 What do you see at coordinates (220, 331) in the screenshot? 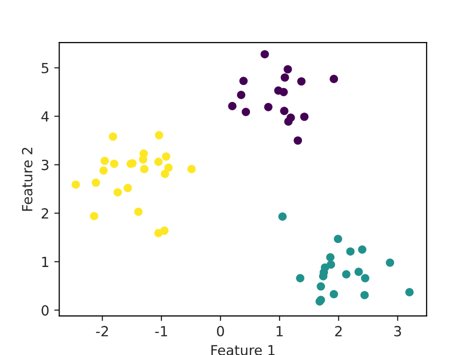
I see `x-tick-label: 0` at bounding box center [220, 331].